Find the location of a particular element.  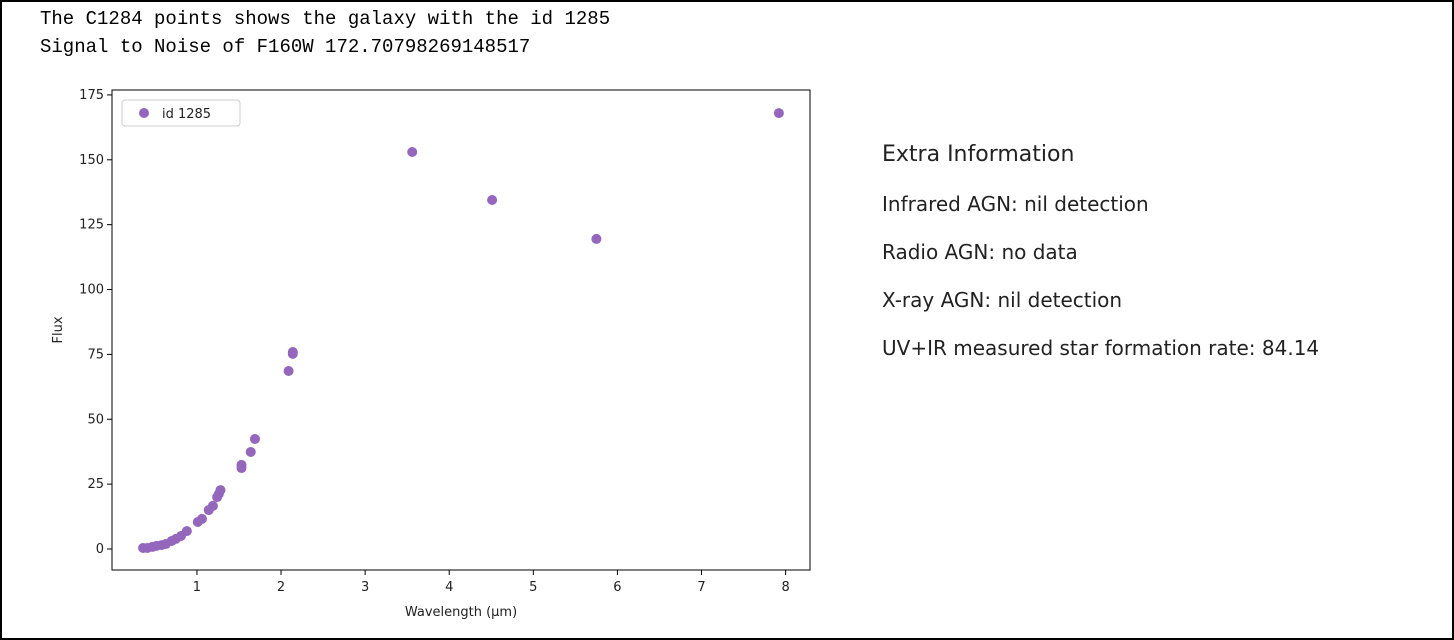

x-tick-label: 6 is located at coordinates (617, 587).